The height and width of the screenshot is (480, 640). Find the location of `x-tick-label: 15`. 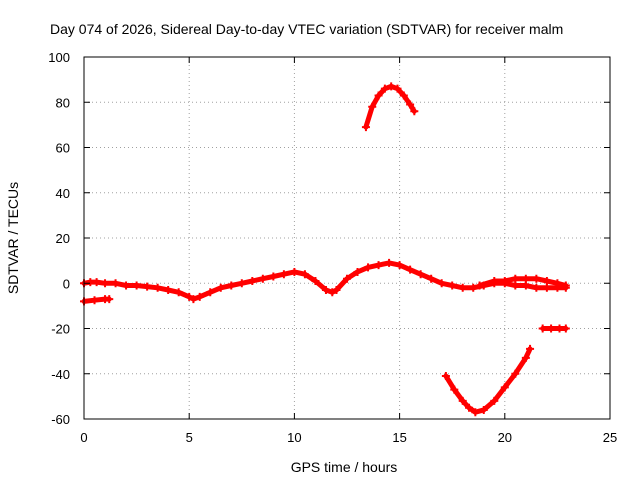

x-tick-label: 15 is located at coordinates (399, 437).